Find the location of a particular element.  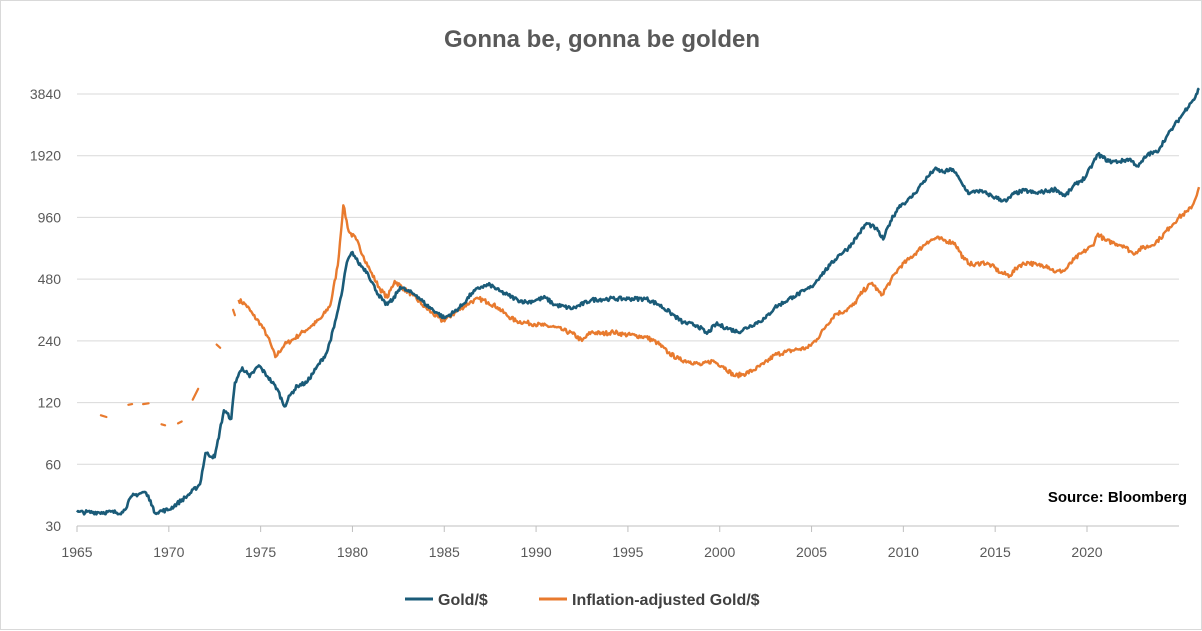

x-tick-label-1995: 1995 is located at coordinates (627, 552).